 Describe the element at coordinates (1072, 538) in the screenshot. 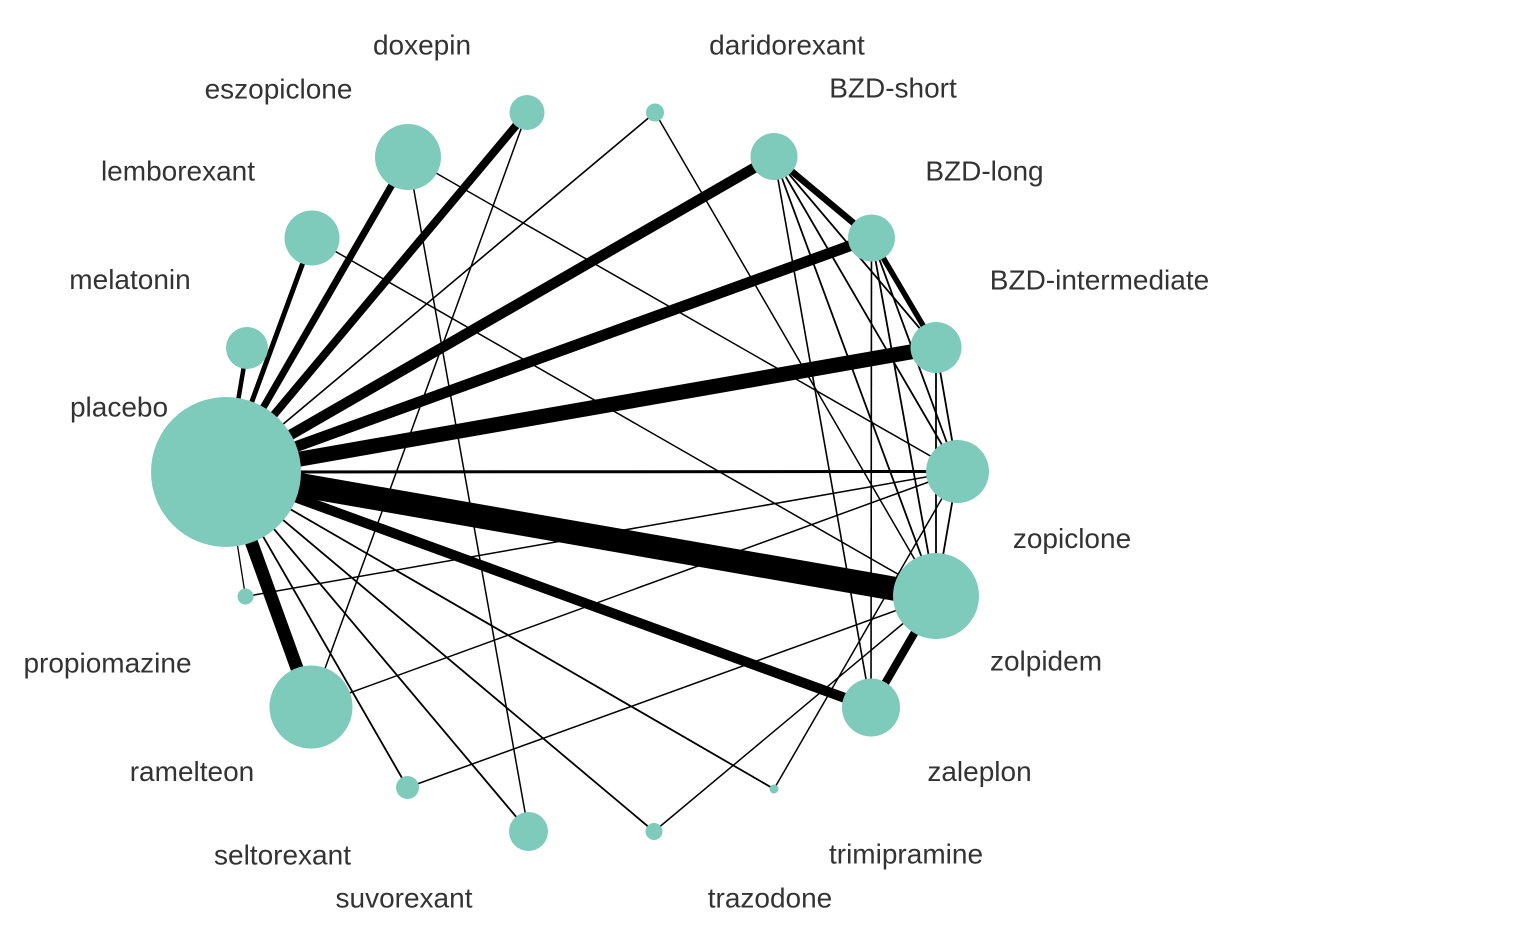

I see `svg-text: zopiclone` at that location.